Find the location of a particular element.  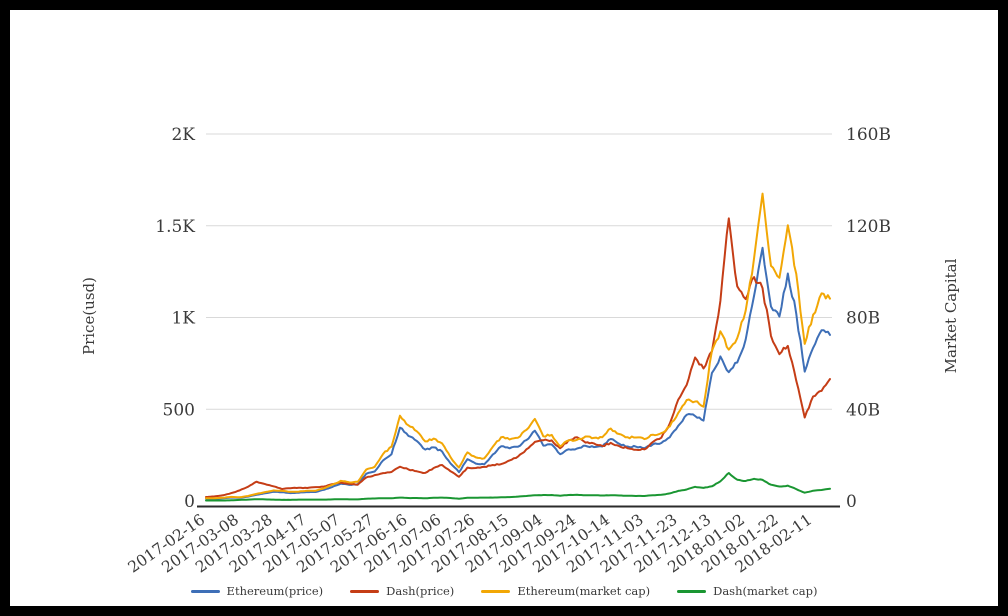

y-axis-title-left: Price(usd) is located at coordinates (89, 316).